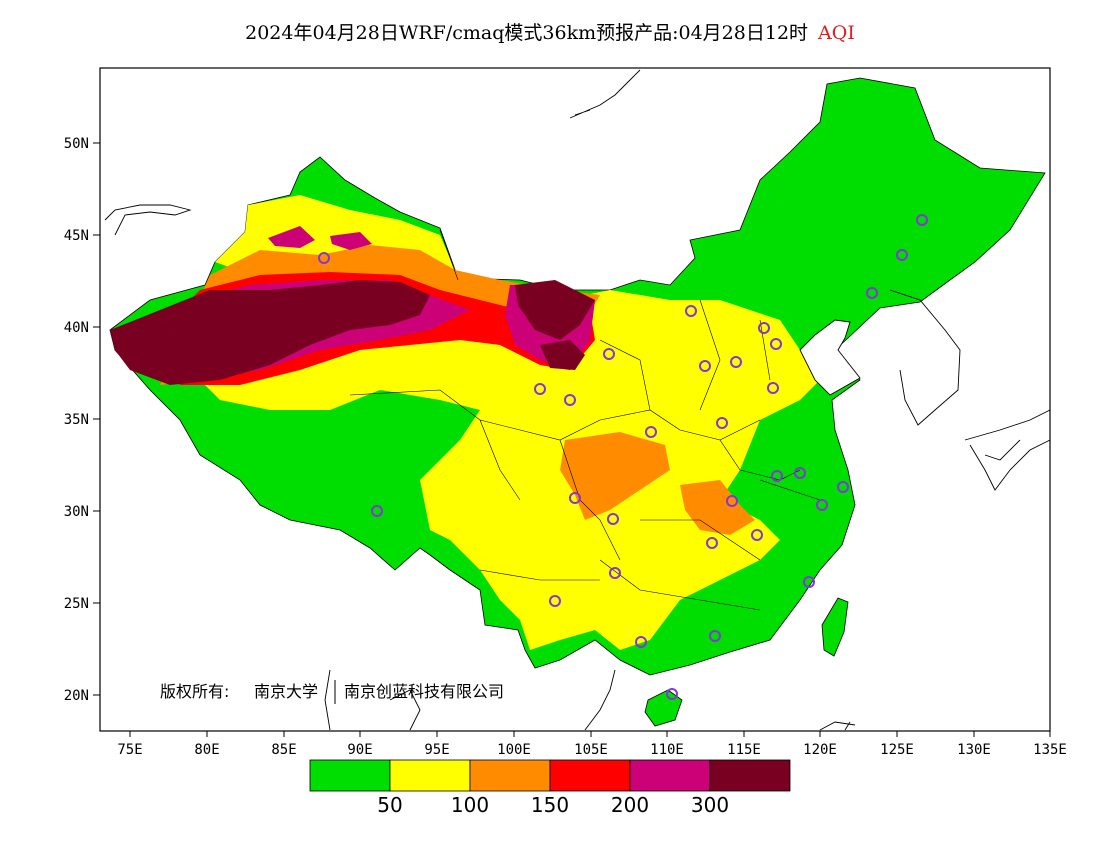  I want to click on lon-label: 100E, so click(514, 750).